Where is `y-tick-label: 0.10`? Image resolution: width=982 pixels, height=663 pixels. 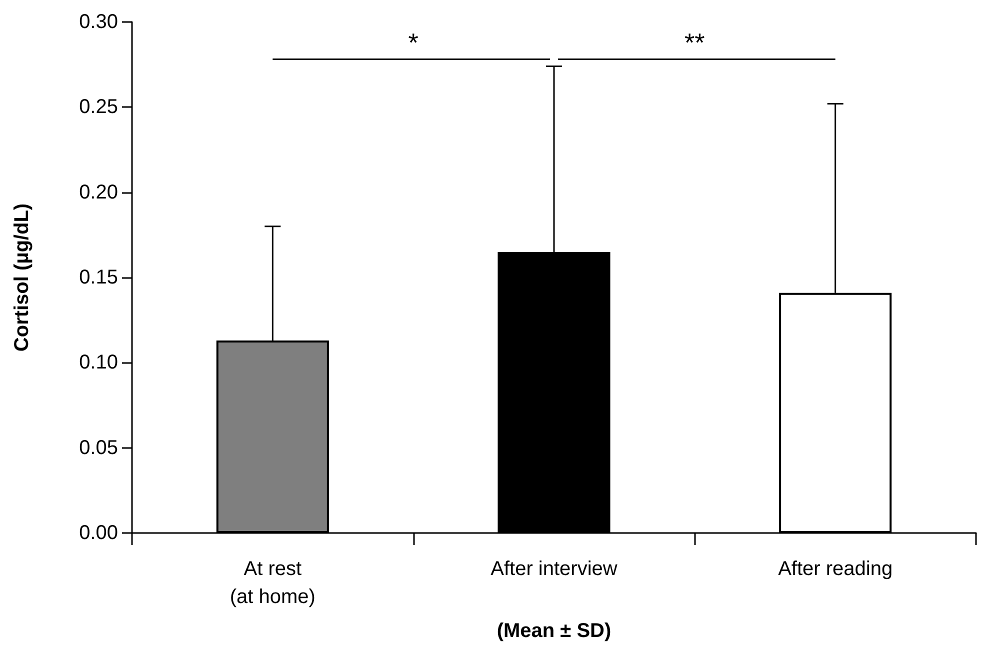
y-tick-label: 0.10 is located at coordinates (98, 363).